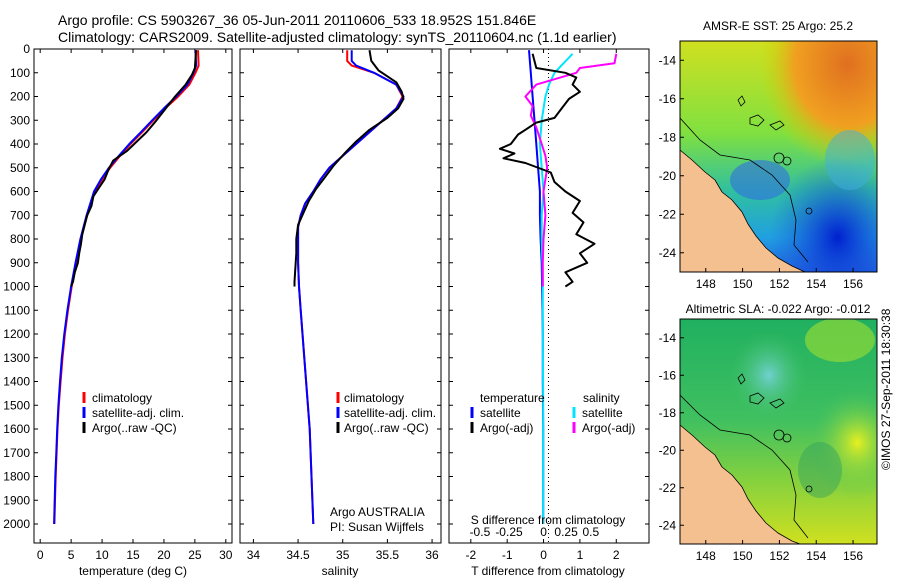 The width and height of the screenshot is (900, 580). What do you see at coordinates (668, 253) in the screenshot?
I see `map-y-tick-label: -24` at bounding box center [668, 253].